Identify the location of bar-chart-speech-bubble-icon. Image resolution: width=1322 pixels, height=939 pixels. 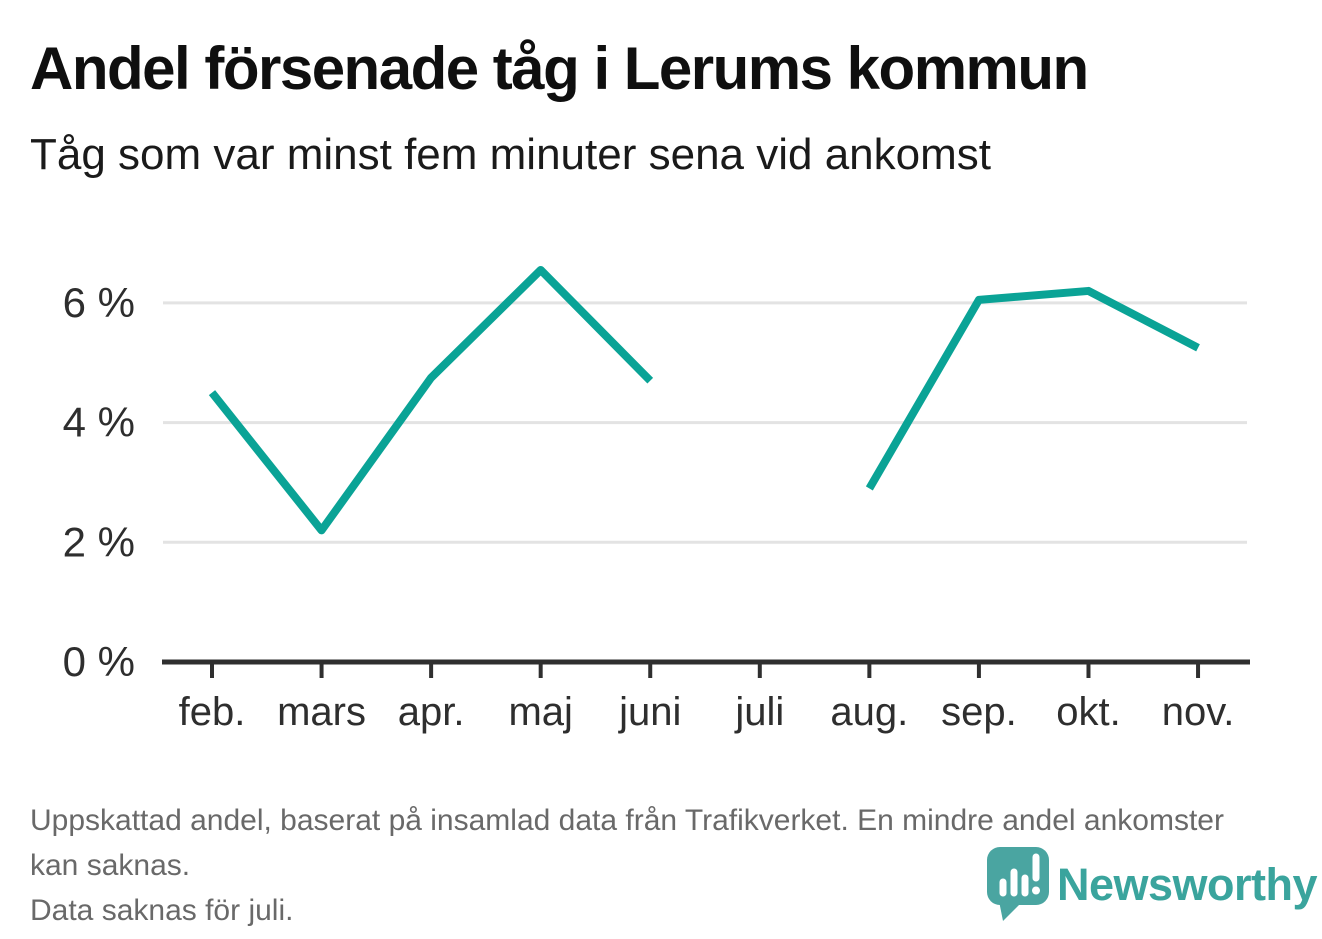
(1018, 884).